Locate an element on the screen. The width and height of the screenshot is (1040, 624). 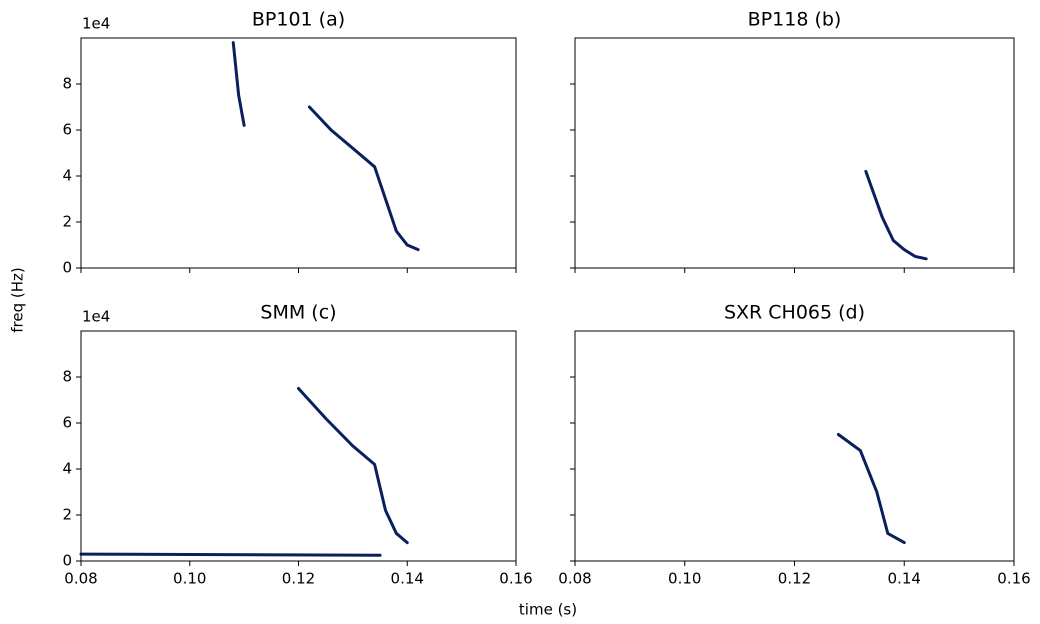
panel-title: SMM (c) is located at coordinates (298, 313).